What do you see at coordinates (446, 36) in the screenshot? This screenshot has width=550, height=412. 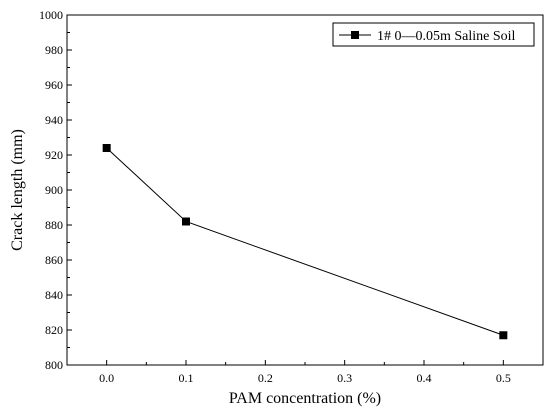 I see `legend-label: 1# 0—0.05m Saline Soil` at bounding box center [446, 36].